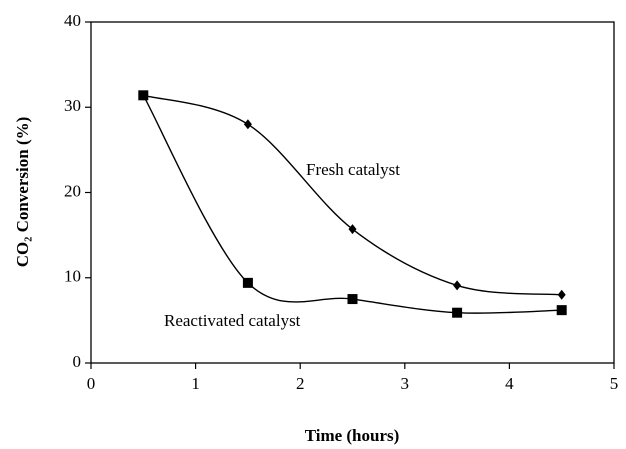 The width and height of the screenshot is (626, 449). I want to click on x-tick-label: 5, so click(614, 383).